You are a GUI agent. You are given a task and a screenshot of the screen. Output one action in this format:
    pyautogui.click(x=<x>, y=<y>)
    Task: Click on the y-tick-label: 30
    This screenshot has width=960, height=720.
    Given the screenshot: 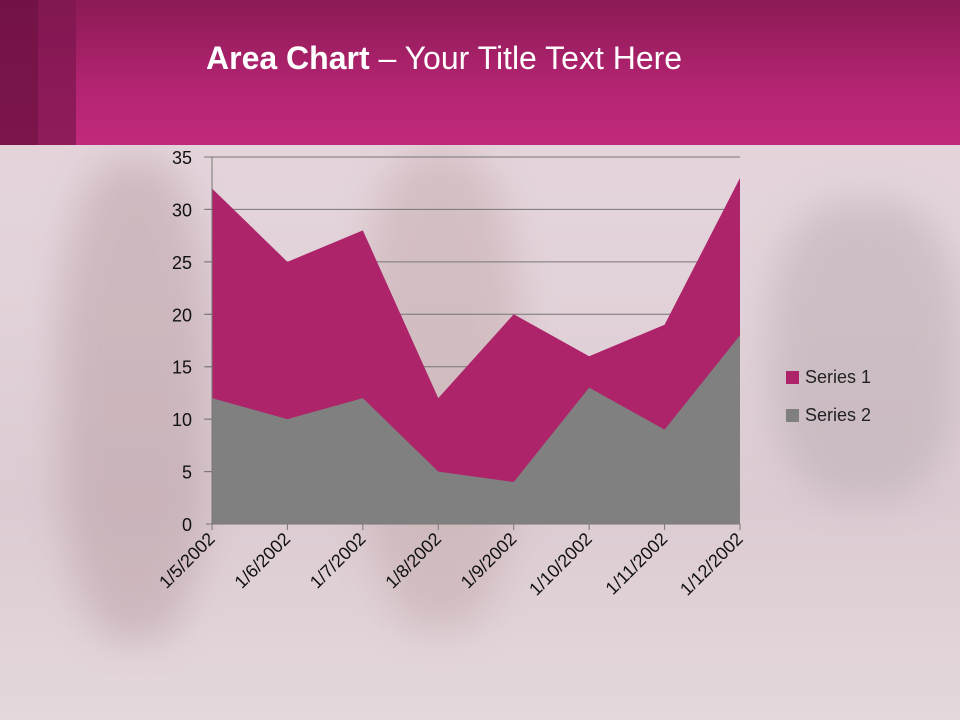 What is the action you would take?
    pyautogui.click(x=182, y=210)
    